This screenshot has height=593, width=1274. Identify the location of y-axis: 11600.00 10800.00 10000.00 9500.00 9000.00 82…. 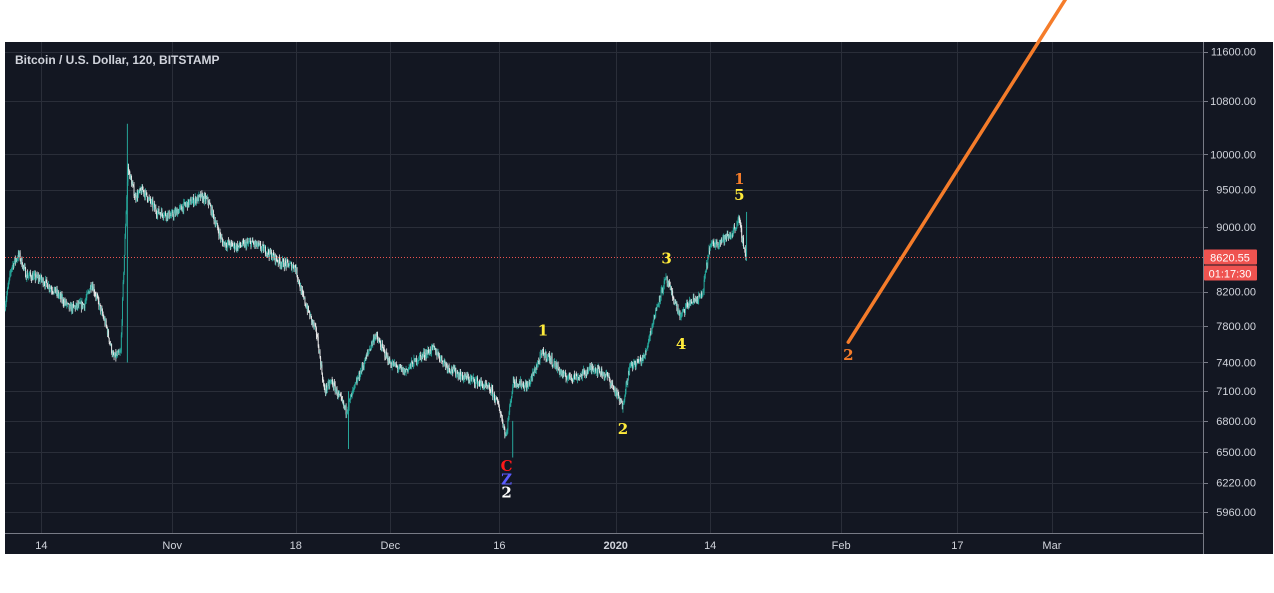
(1229, 283).